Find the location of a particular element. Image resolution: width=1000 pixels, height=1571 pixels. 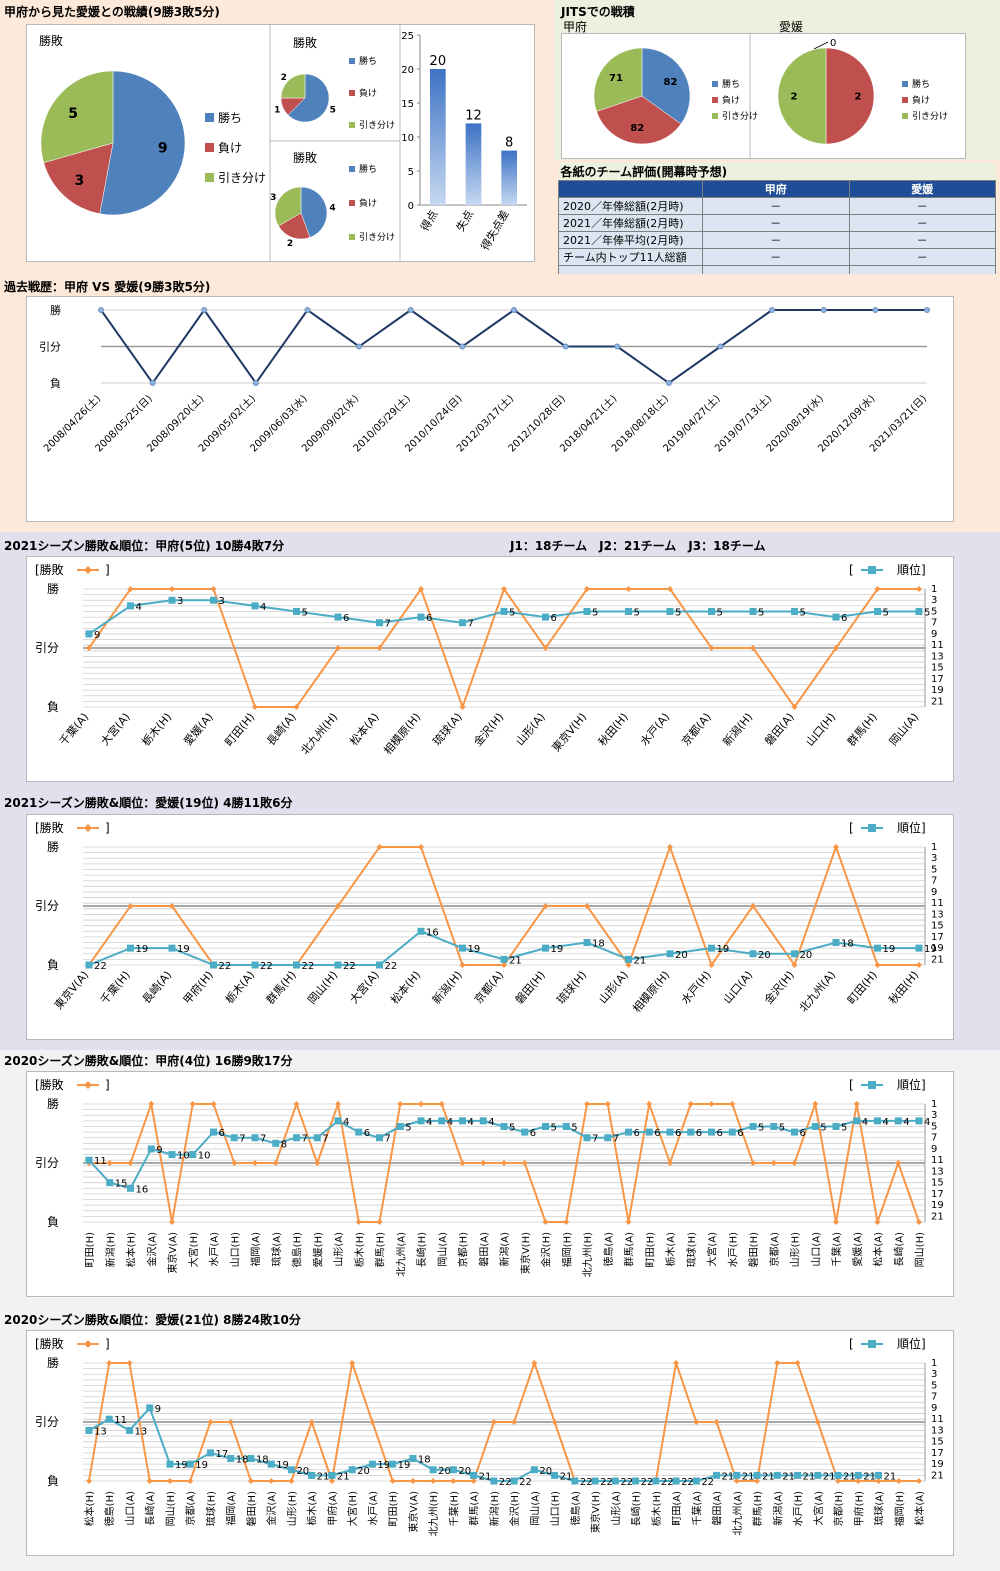

kofu-2020-x-label: 磐田(A) is located at coordinates (483, 1249).